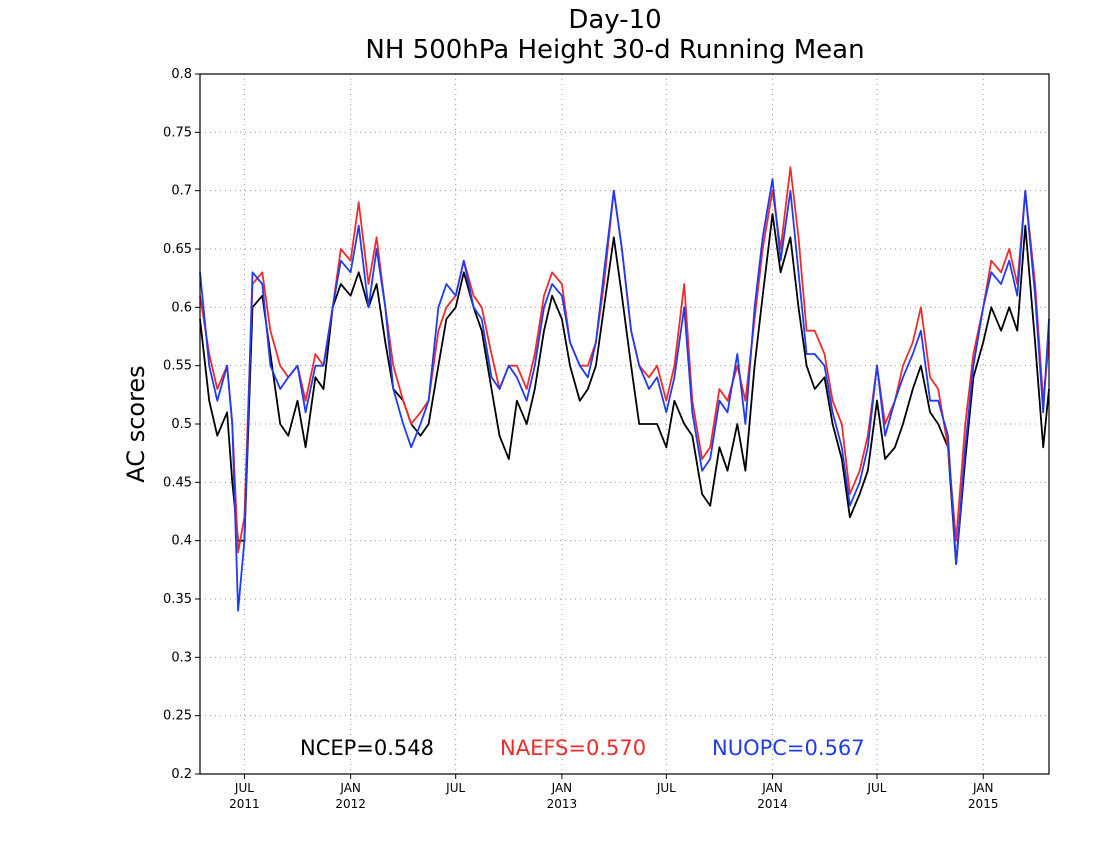 This screenshot has height=850, width=1100. I want to click on x-tick-year: 2015, so click(983, 804).